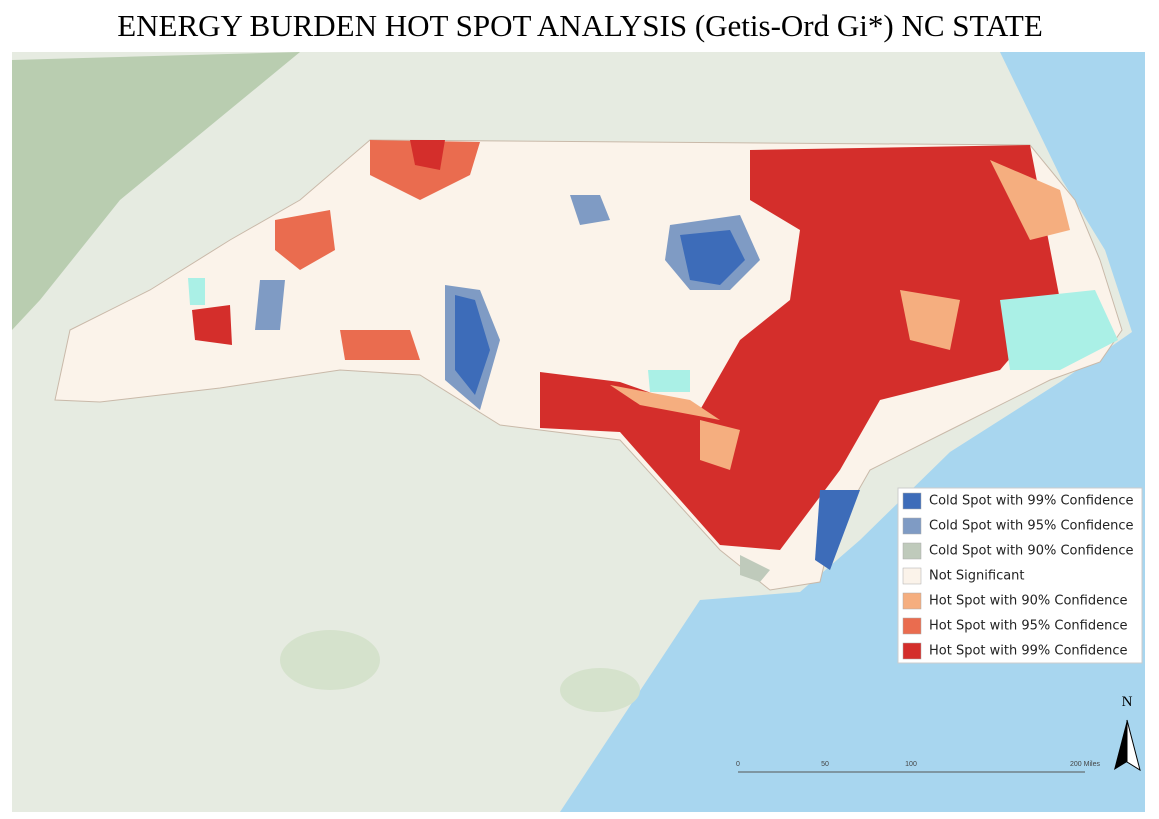  I want to click on legend-label: Hot Spot with 99% Confidence, so click(1028, 651).